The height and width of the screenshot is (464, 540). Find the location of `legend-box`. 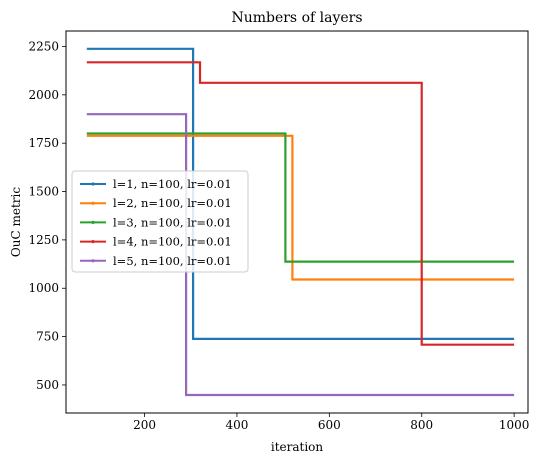

legend-box is located at coordinates (160, 221).